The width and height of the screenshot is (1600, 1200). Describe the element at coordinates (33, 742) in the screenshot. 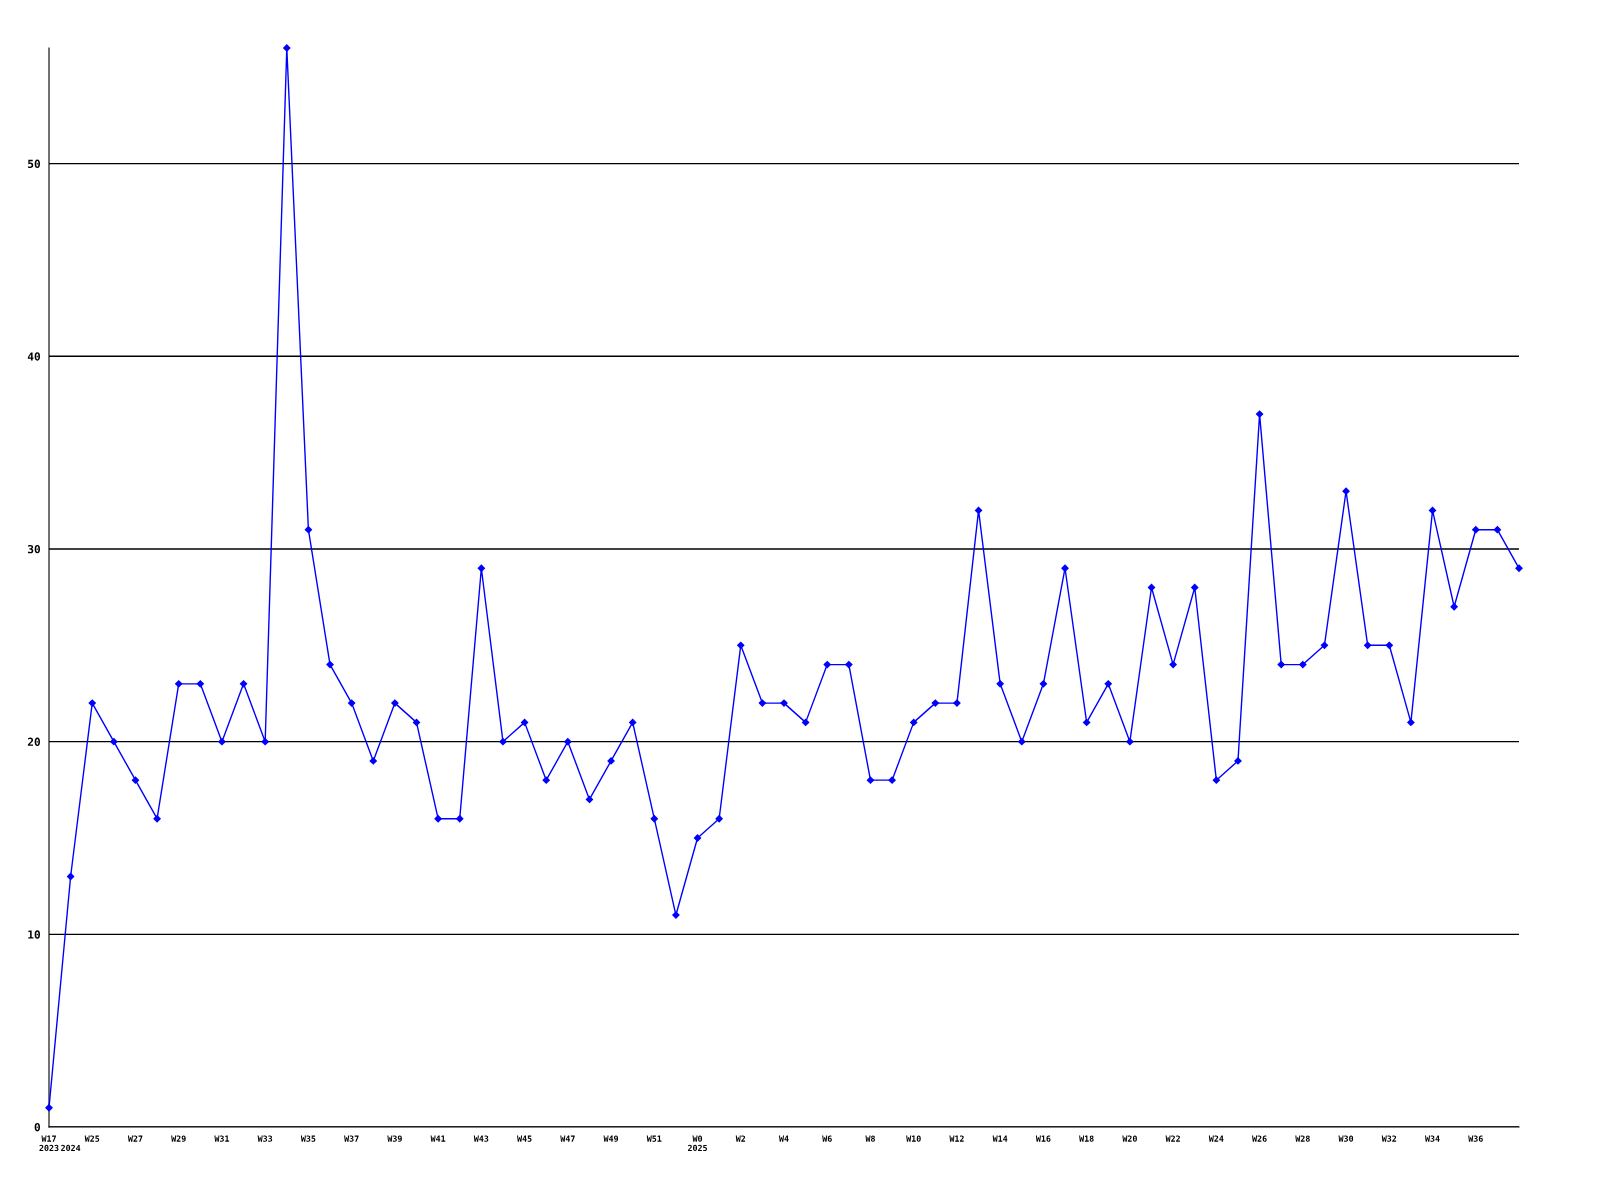

I see `y-tick-label: 20` at that location.